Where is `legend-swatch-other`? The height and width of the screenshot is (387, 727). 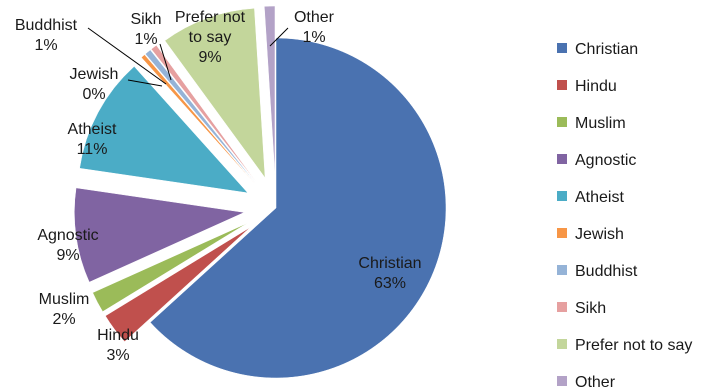 legend-swatch-other is located at coordinates (562, 381).